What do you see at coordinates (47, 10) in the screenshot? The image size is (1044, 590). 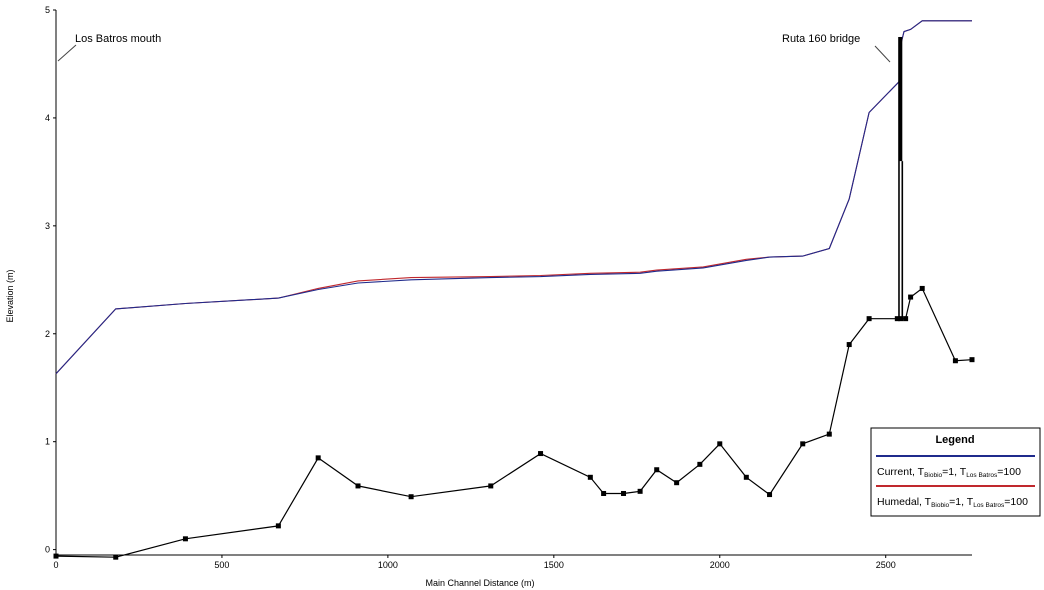 I see `y-tick-label: 5` at bounding box center [47, 10].